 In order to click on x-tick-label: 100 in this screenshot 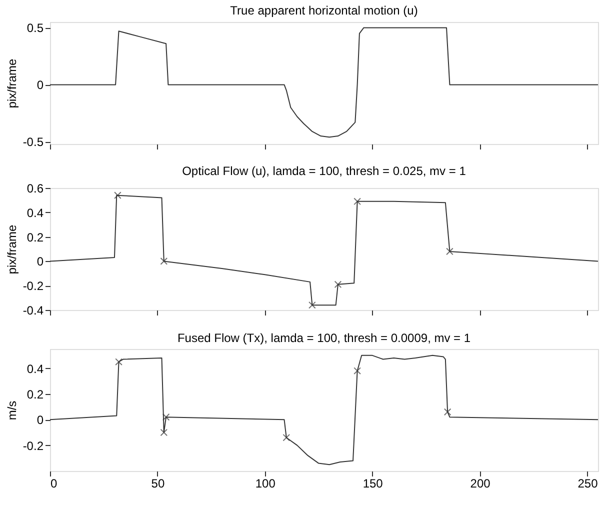, I will do `click(265, 483)`.